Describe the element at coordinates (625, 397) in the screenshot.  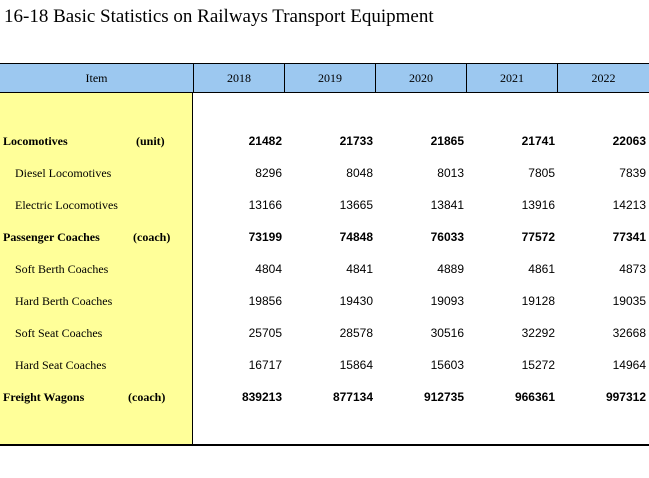
I see `row-value-2022: 997312` at that location.